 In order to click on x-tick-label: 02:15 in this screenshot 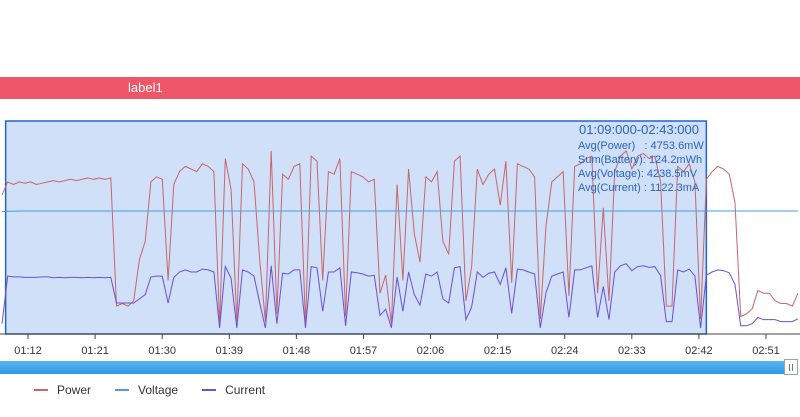, I will do `click(498, 351)`.